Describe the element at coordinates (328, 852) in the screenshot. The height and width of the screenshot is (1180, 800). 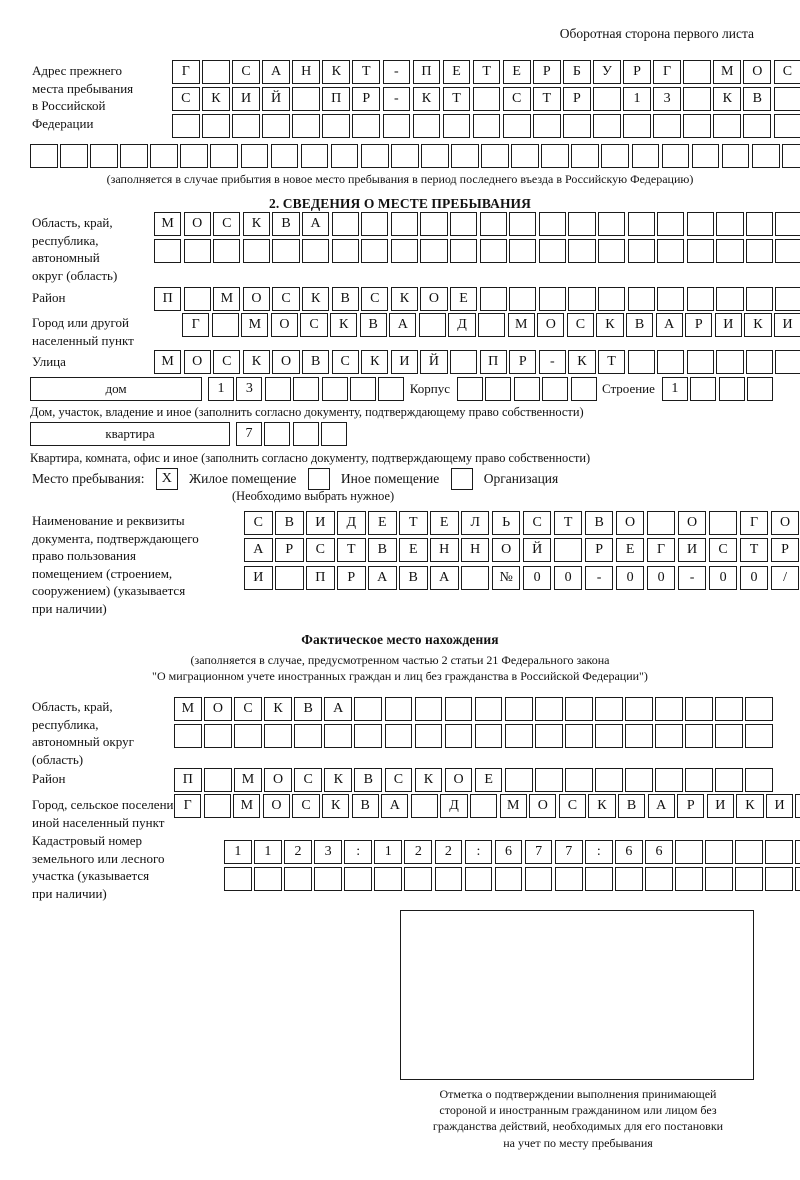
I see `form-cell: 3` at that location.